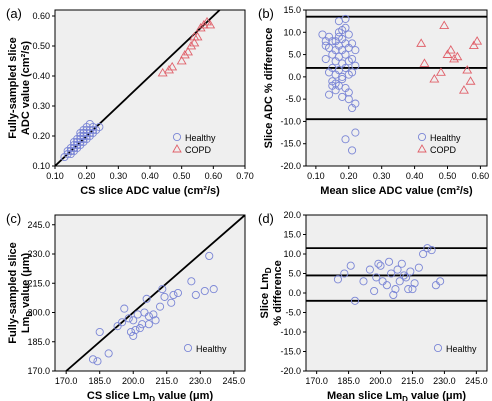 This screenshot has width=492, height=401. I want to click on y-tick-label: 200.0, so click(38, 313).